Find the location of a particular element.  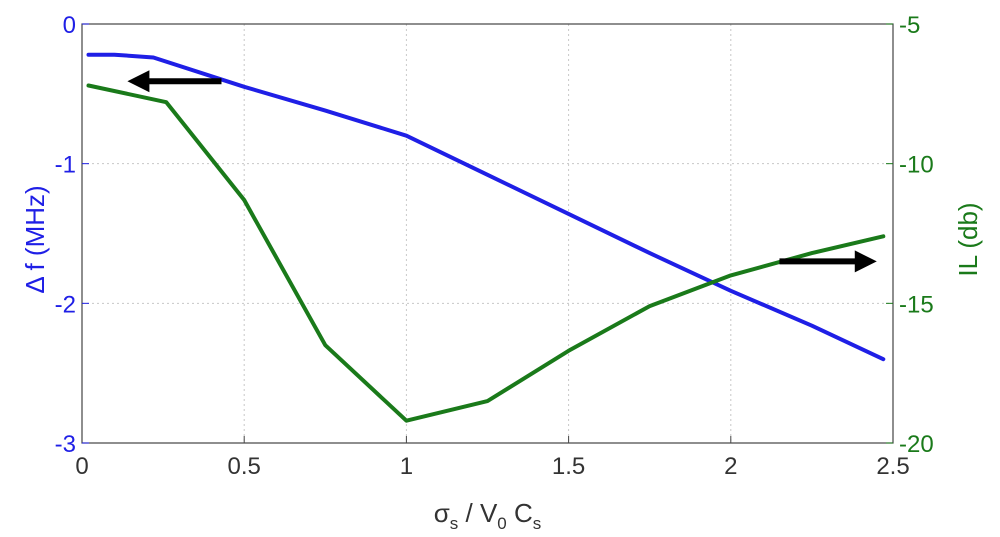

left-y-tick-label: -1 is located at coordinates (65, 165).